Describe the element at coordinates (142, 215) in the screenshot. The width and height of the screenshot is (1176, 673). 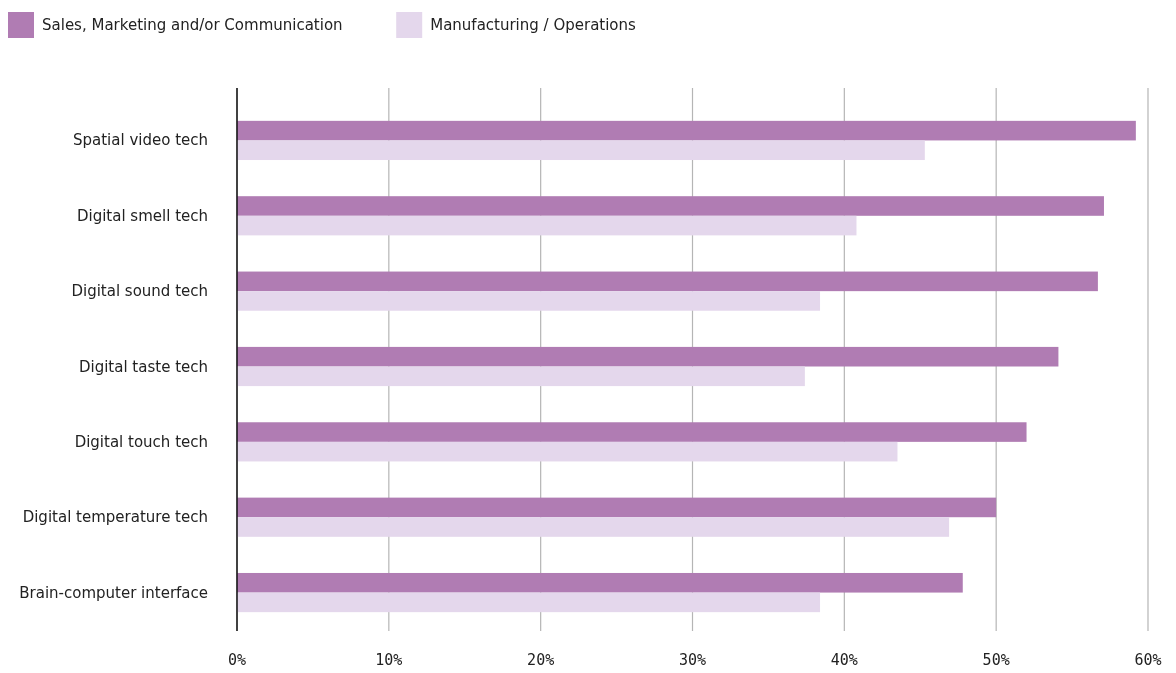
I see `y-tick-label: Digital smell tech` at that location.